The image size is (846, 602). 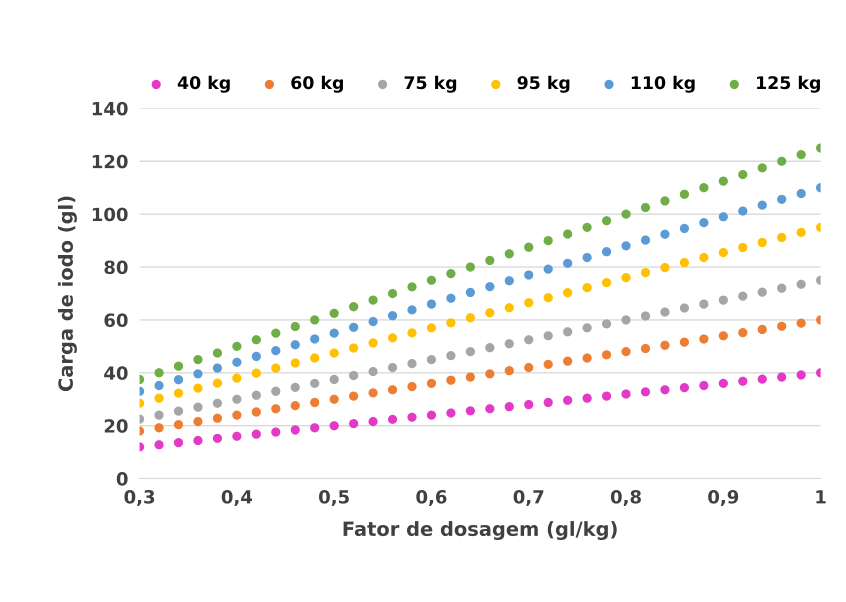 What do you see at coordinates (110, 161) in the screenshot?
I see `y-tick-label: 120` at bounding box center [110, 161].